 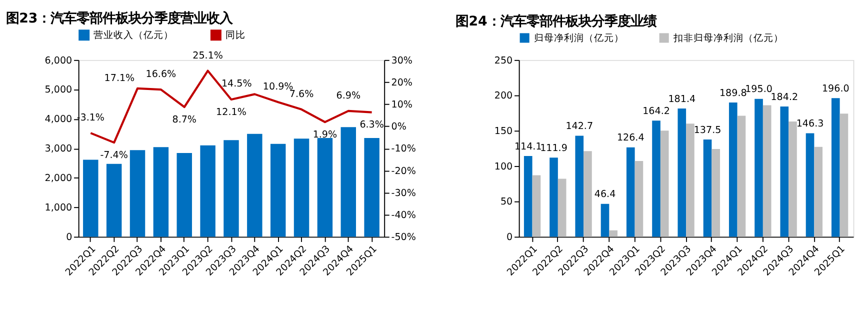 I want to click on data-label: 6.9%, so click(x=348, y=96).